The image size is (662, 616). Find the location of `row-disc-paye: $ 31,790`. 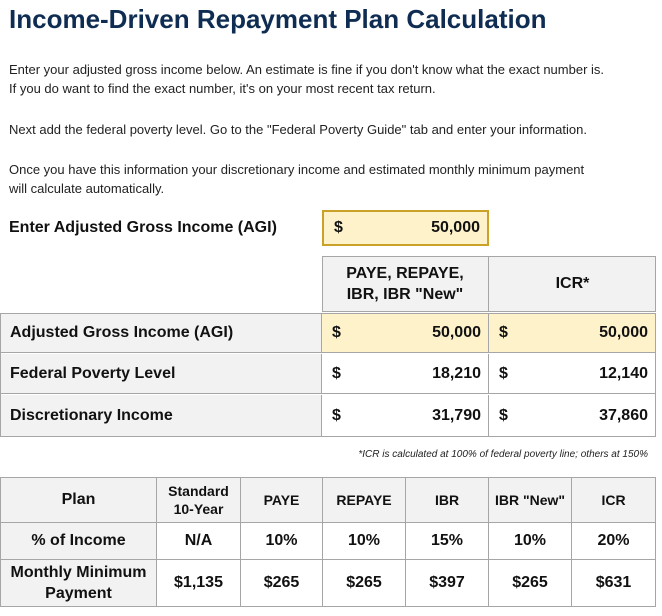

row-disc-paye: $ 31,790 is located at coordinates (405, 415).